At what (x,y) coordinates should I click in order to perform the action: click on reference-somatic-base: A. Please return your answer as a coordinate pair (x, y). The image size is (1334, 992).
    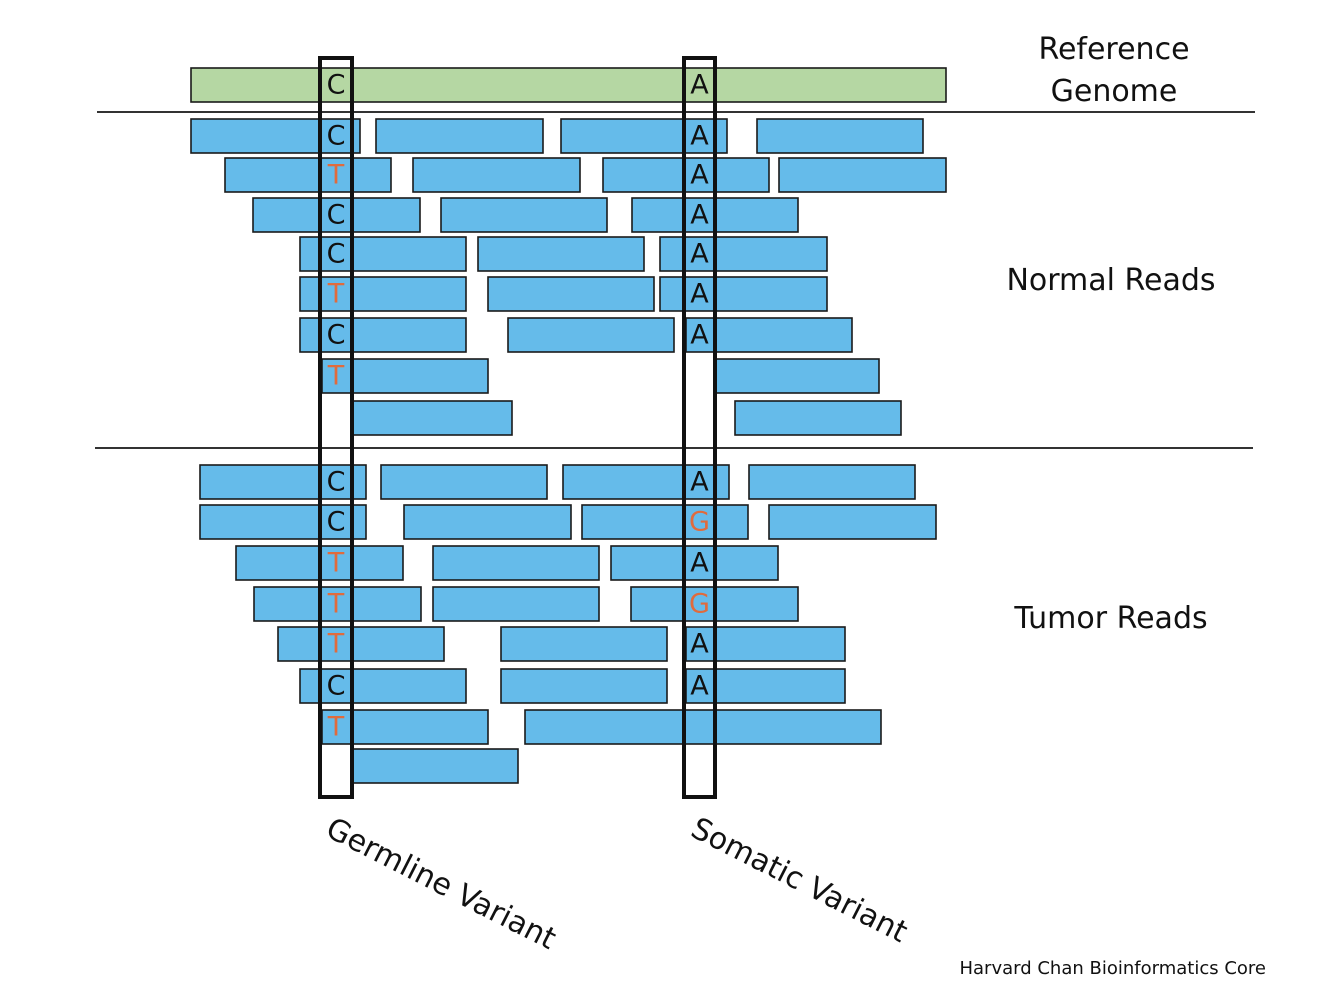
    Looking at the image, I should click on (699, 85).